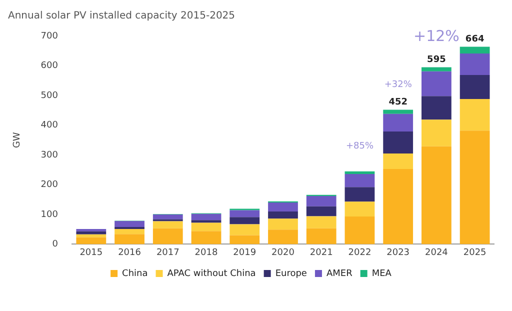 The height and width of the screenshot is (311, 512). What do you see at coordinates (55, 245) in the screenshot?
I see `y-tick-label: 0` at bounding box center [55, 245].